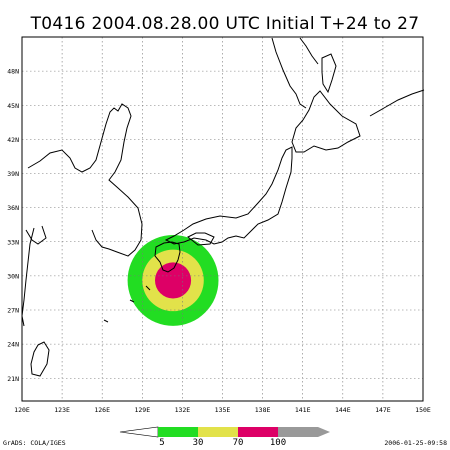 This screenshot has width=450, height=450. What do you see at coordinates (22, 410) in the screenshot?
I see `lon-tick-label: 120E` at bounding box center [22, 410].